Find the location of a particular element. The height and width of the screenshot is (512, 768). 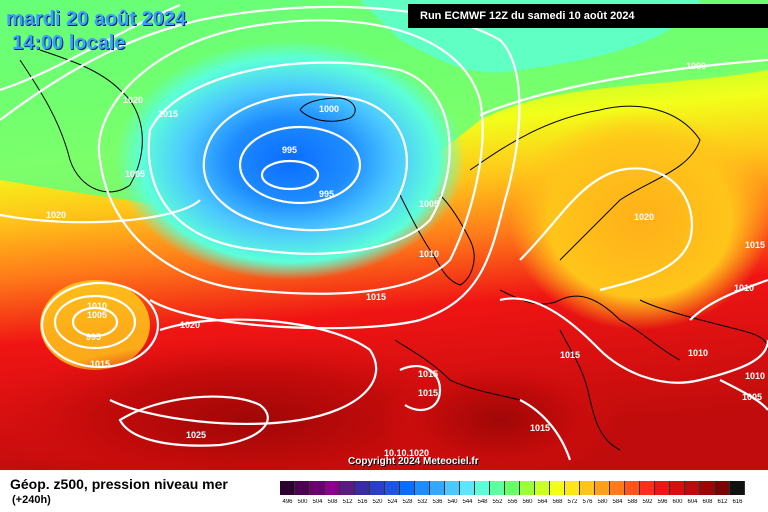

copyright-text: Copyright 2024 Meteociel.fr is located at coordinates (413, 461).